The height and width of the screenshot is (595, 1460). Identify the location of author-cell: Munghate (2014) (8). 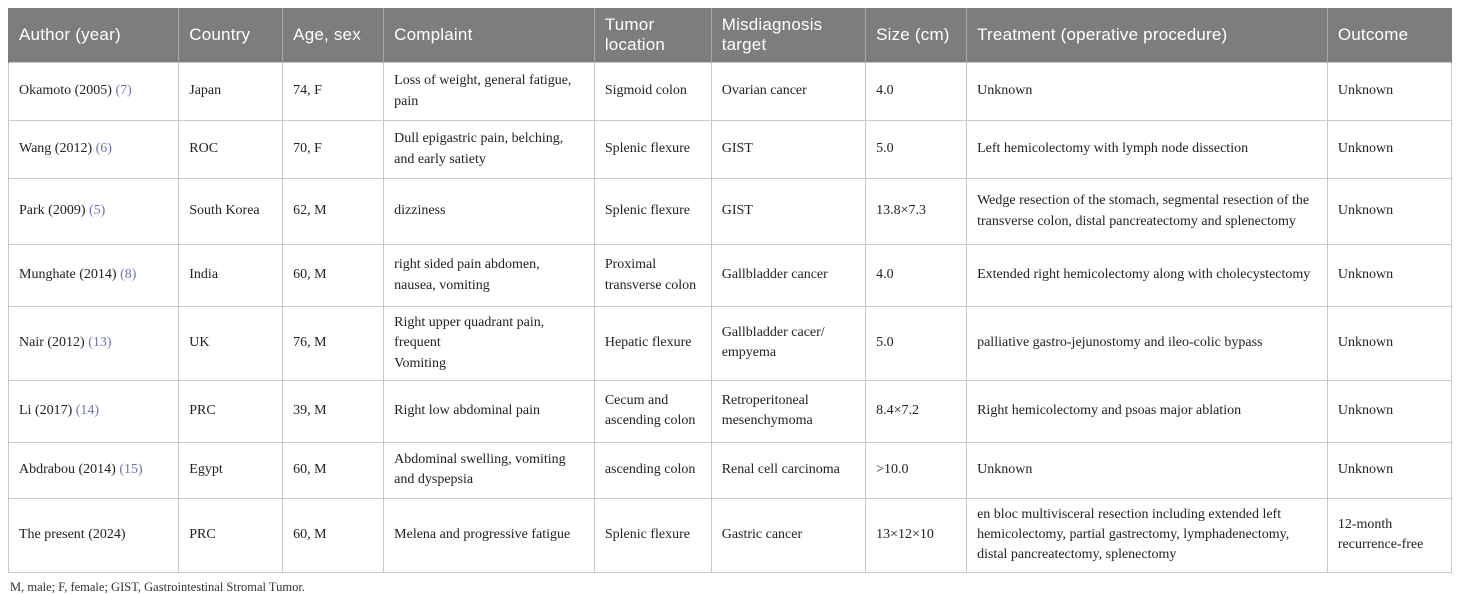
(93, 275).